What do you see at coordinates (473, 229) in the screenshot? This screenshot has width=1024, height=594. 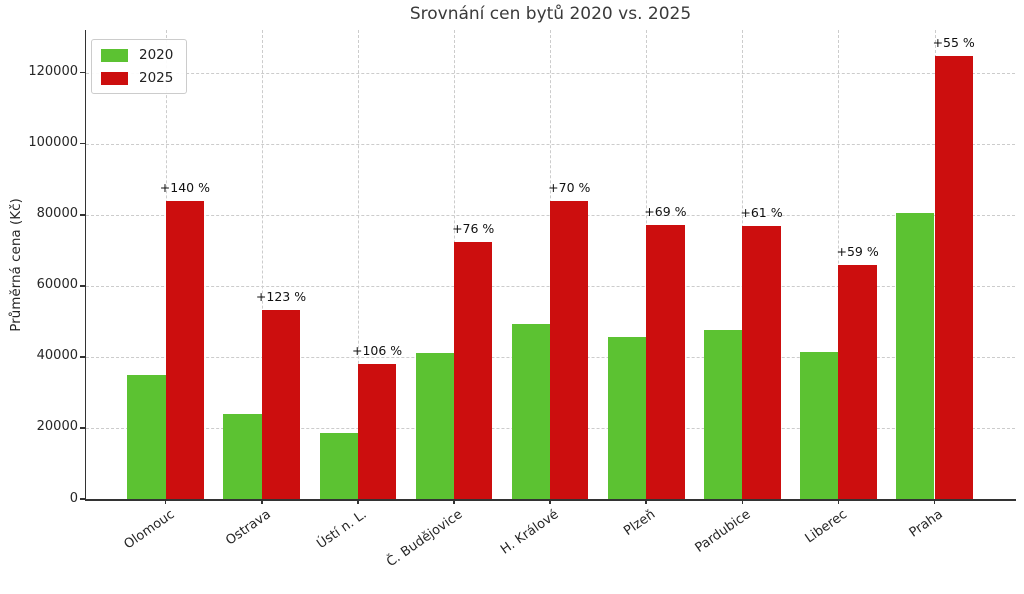 I see `pct-growth-label: +76 %` at bounding box center [473, 229].